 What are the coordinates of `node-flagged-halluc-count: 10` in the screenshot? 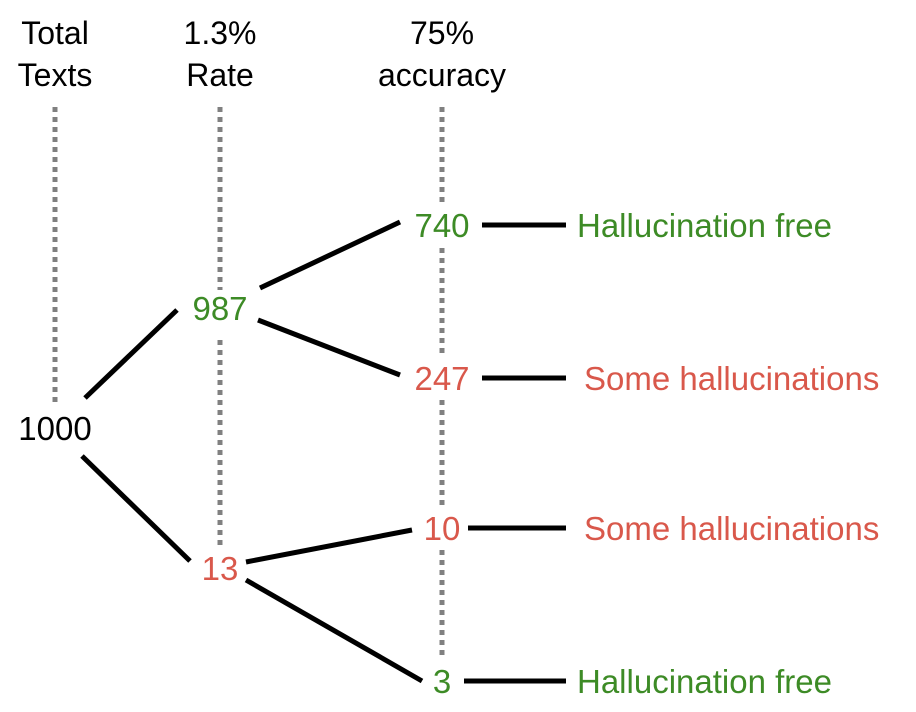 It's located at (442, 528).